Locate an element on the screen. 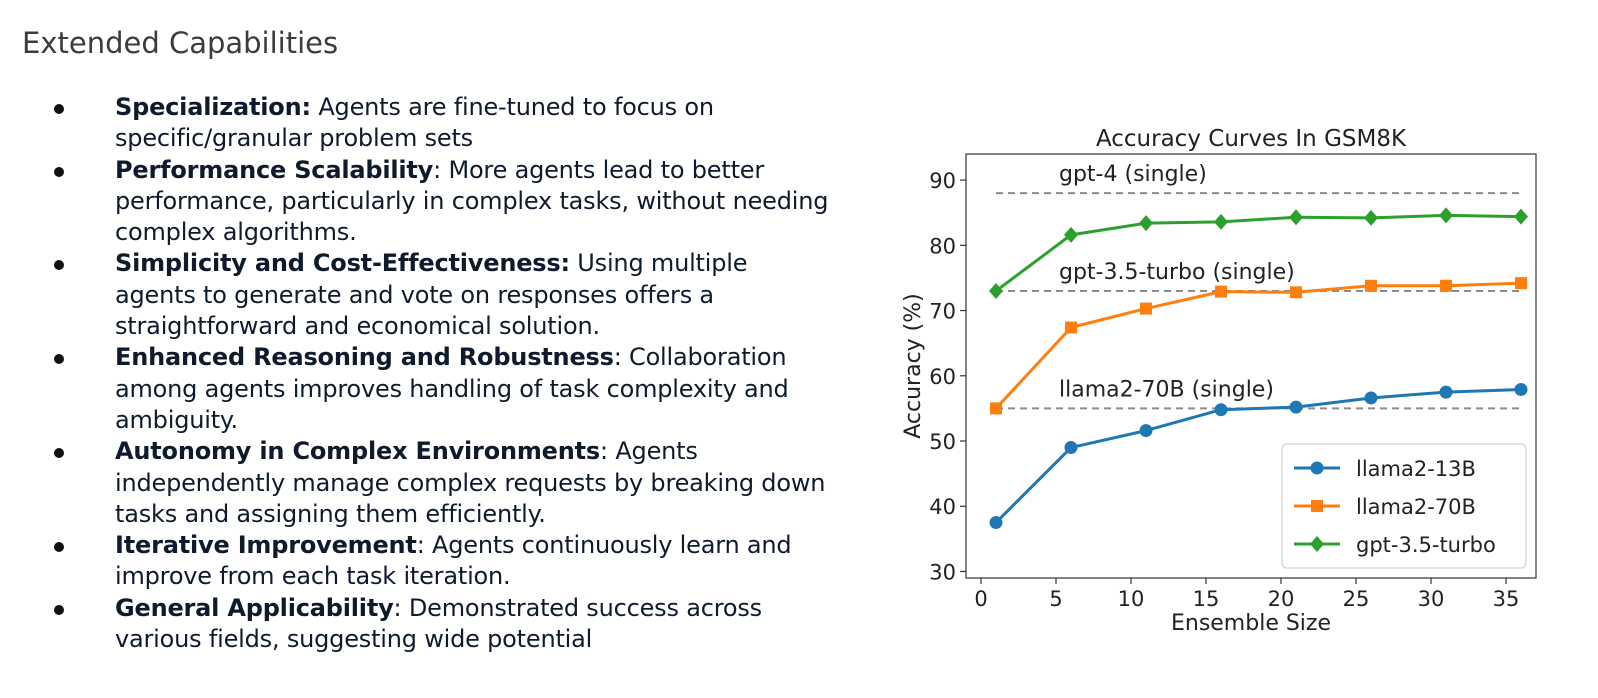 The image size is (1598, 698). x-tick-label: 20 is located at coordinates (1281, 599).